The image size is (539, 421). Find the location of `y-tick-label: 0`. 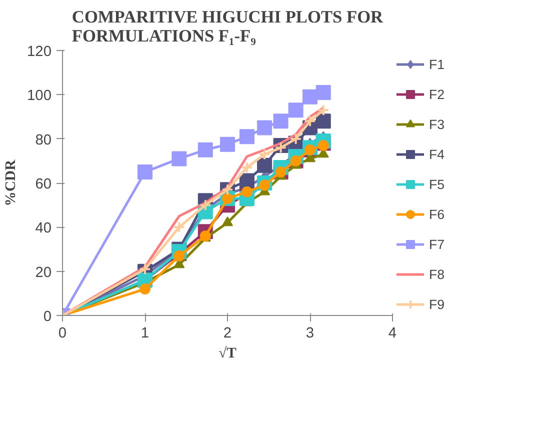

y-tick-label: 0 is located at coordinates (47, 317).